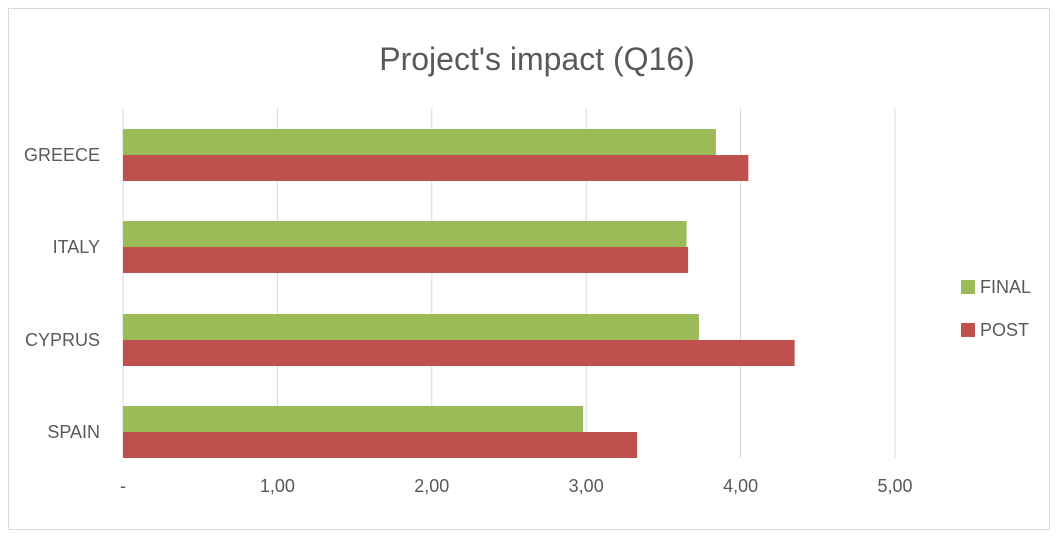 The width and height of the screenshot is (1057, 536). What do you see at coordinates (1004, 330) in the screenshot?
I see `legend-label-post: POST` at bounding box center [1004, 330].